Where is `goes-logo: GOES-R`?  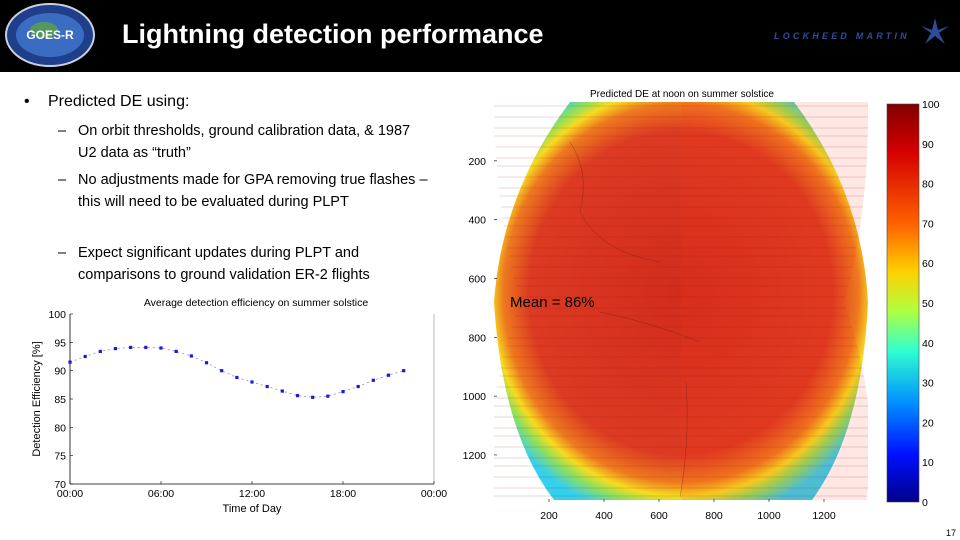 goes-logo: GOES-R is located at coordinates (50, 35).